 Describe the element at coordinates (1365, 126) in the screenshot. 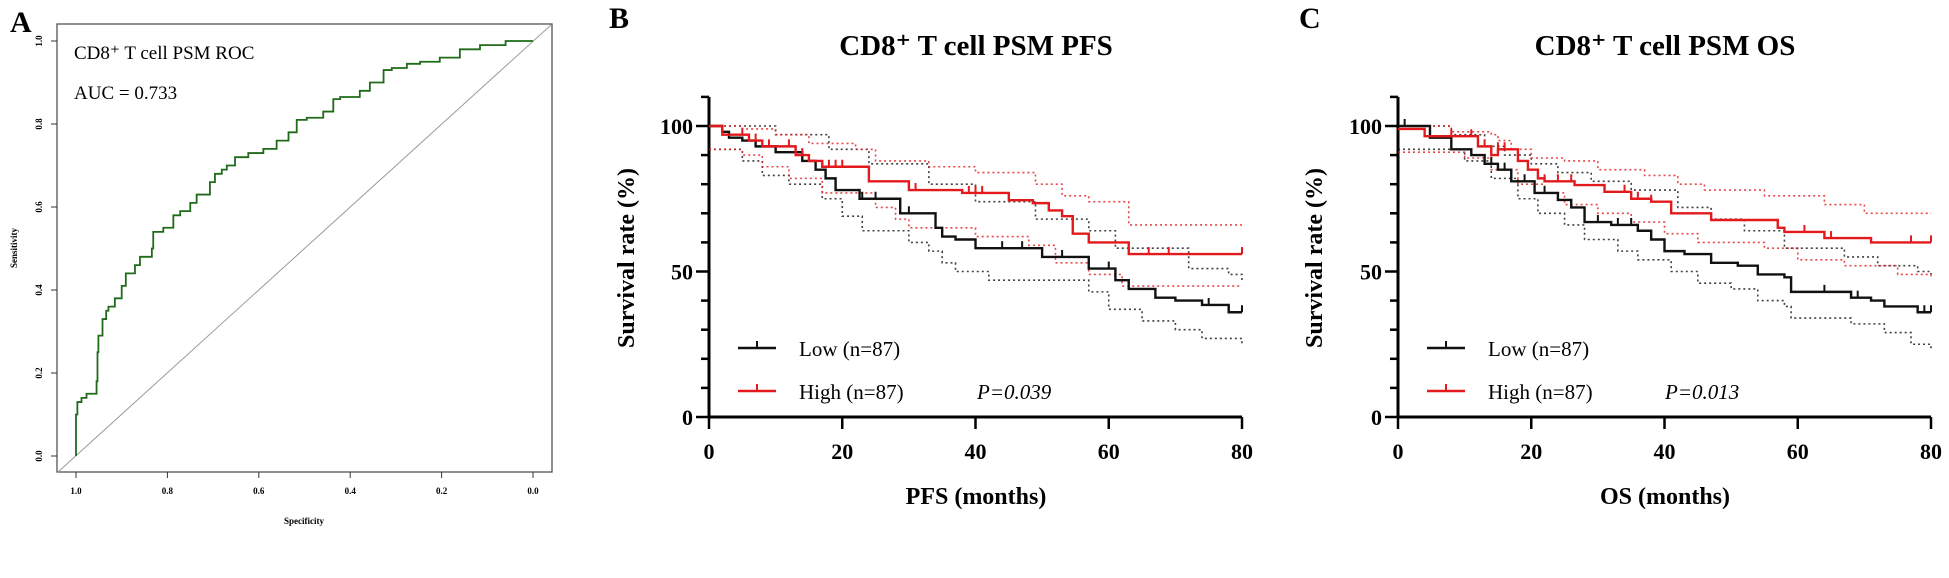

I see `os-y-tick-label: 100` at that location.